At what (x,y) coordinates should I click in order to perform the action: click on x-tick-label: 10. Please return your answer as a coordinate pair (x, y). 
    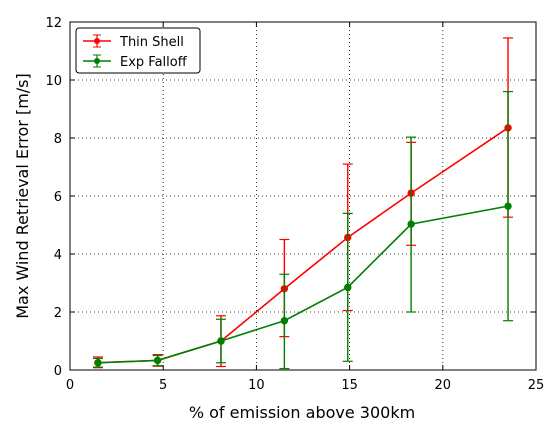
    Looking at the image, I should click on (256, 385).